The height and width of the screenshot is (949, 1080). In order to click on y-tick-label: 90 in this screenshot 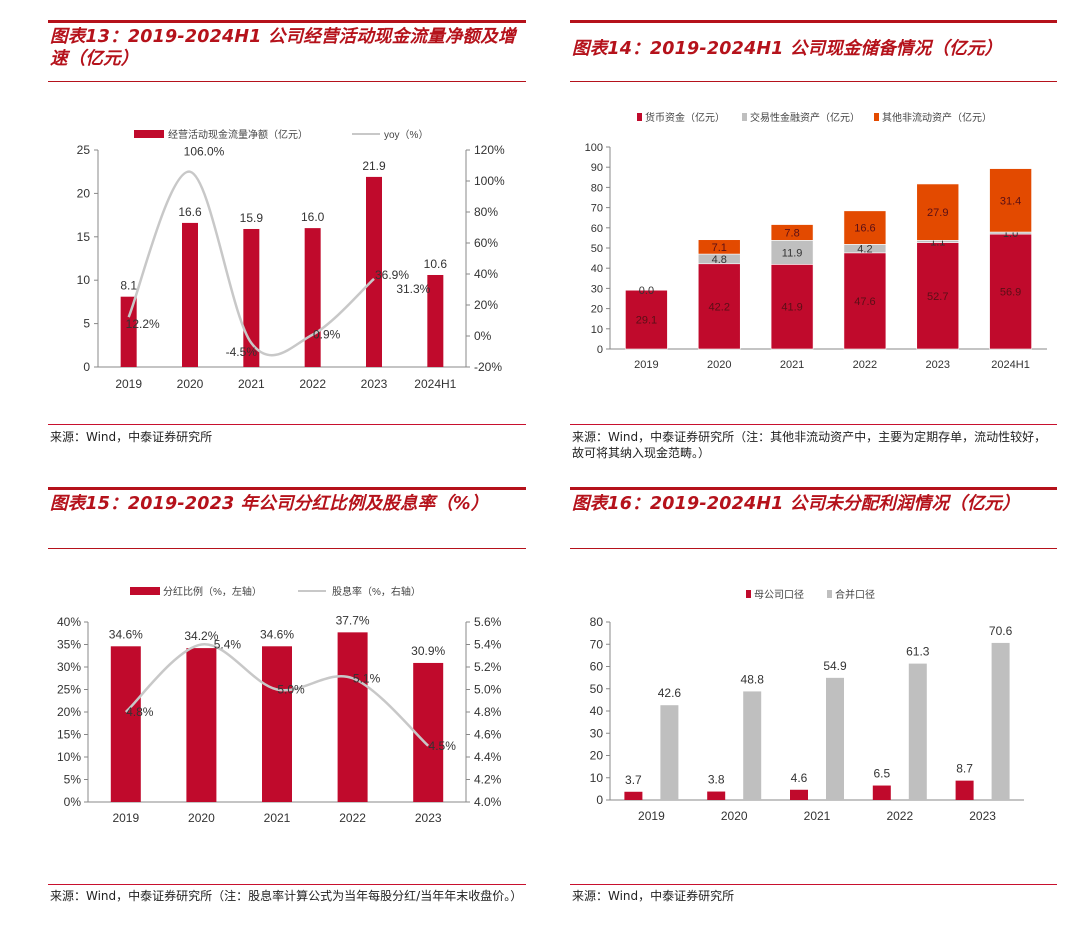, I will do `click(597, 168)`.